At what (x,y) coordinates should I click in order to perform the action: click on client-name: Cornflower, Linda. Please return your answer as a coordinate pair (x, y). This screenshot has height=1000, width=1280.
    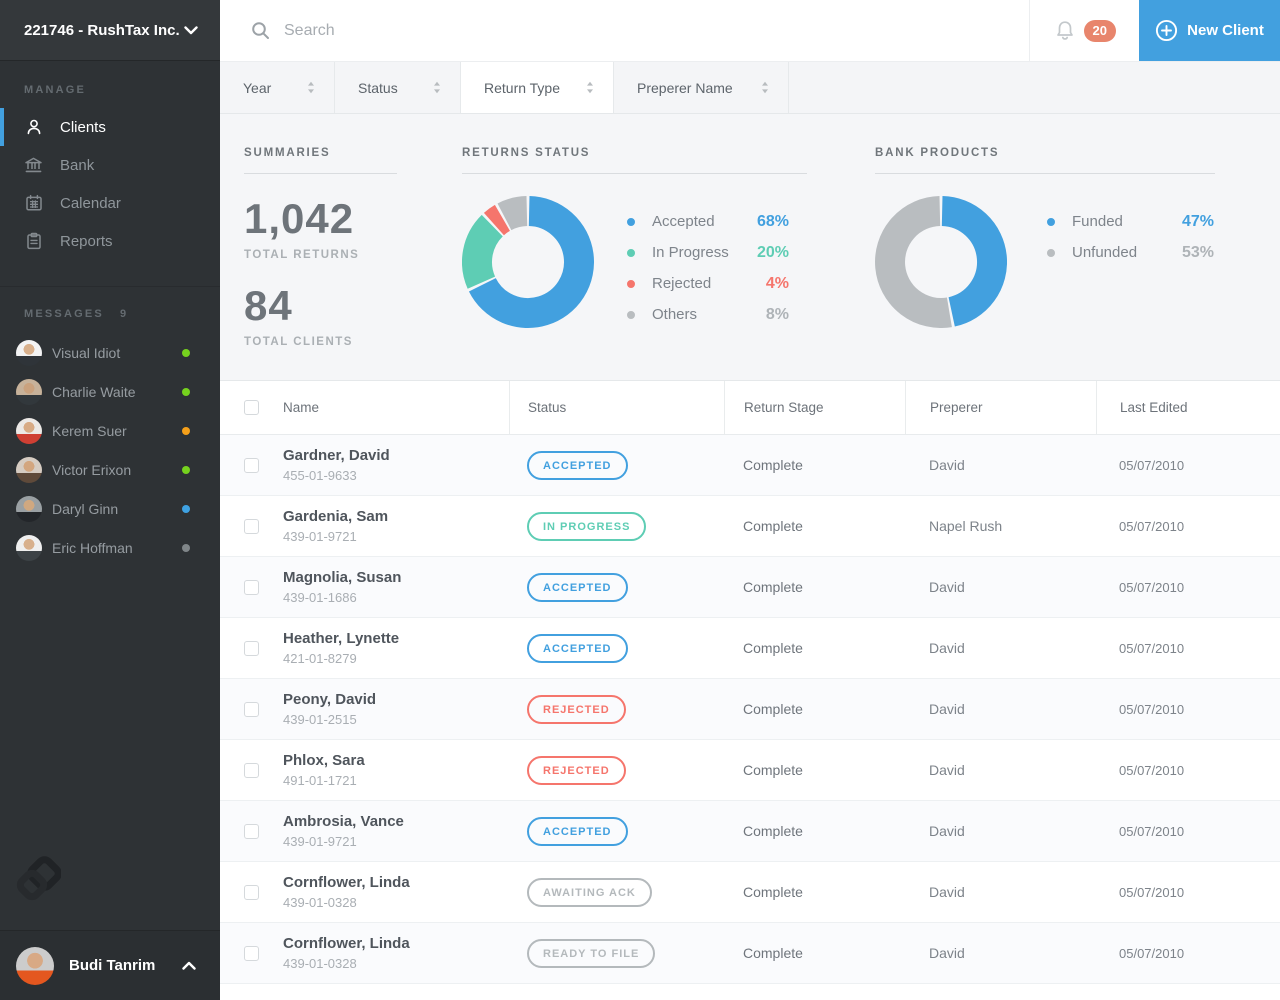
    Looking at the image, I should click on (346, 882).